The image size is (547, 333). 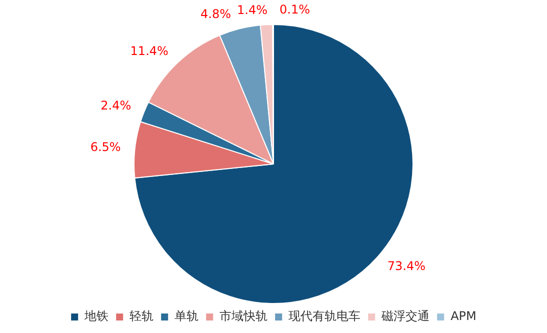 I want to click on data-label: 73.4%, so click(x=406, y=266).